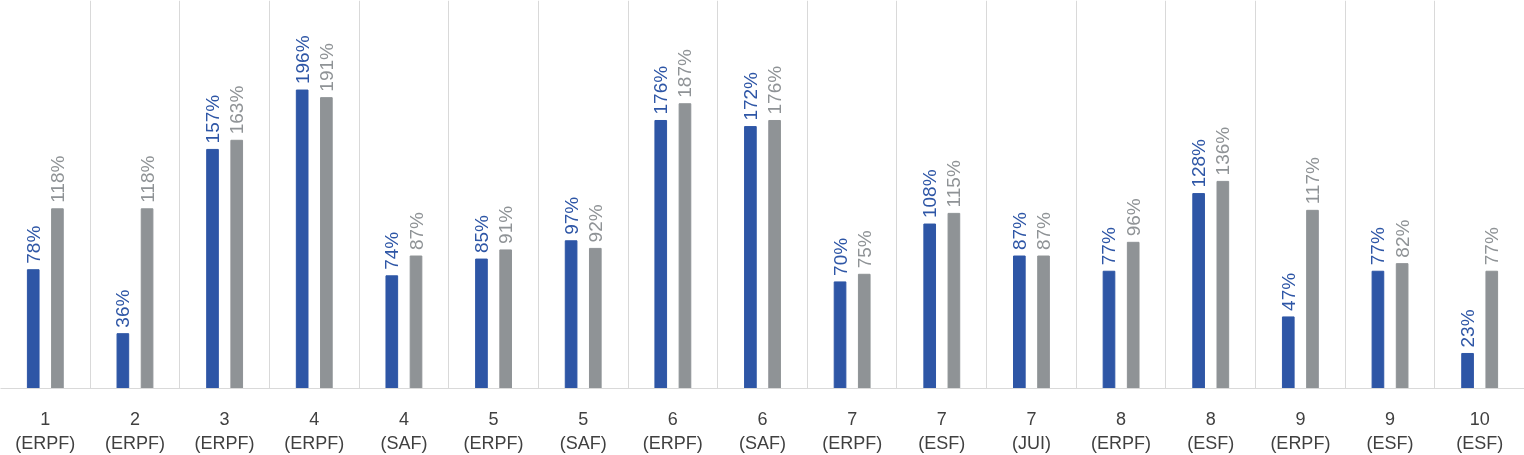 Image resolution: width=1524 pixels, height=455 pixels. I want to click on data-label: 157%, so click(213, 119).